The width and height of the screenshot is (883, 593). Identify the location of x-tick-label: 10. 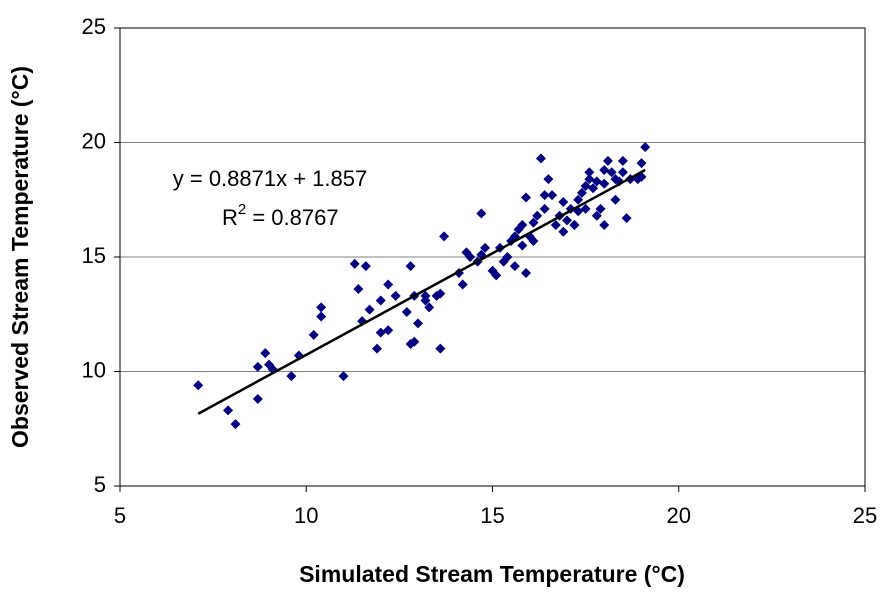
(306, 515).